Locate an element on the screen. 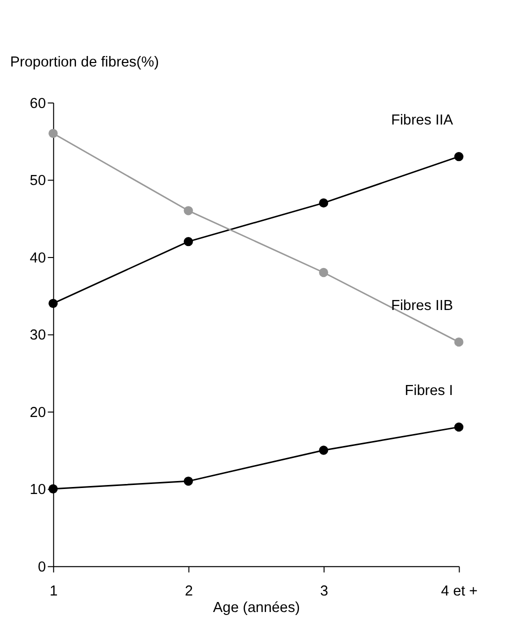 The height and width of the screenshot is (636, 511). y-axis-title: Proportion de fibres(%) is located at coordinates (84, 62).